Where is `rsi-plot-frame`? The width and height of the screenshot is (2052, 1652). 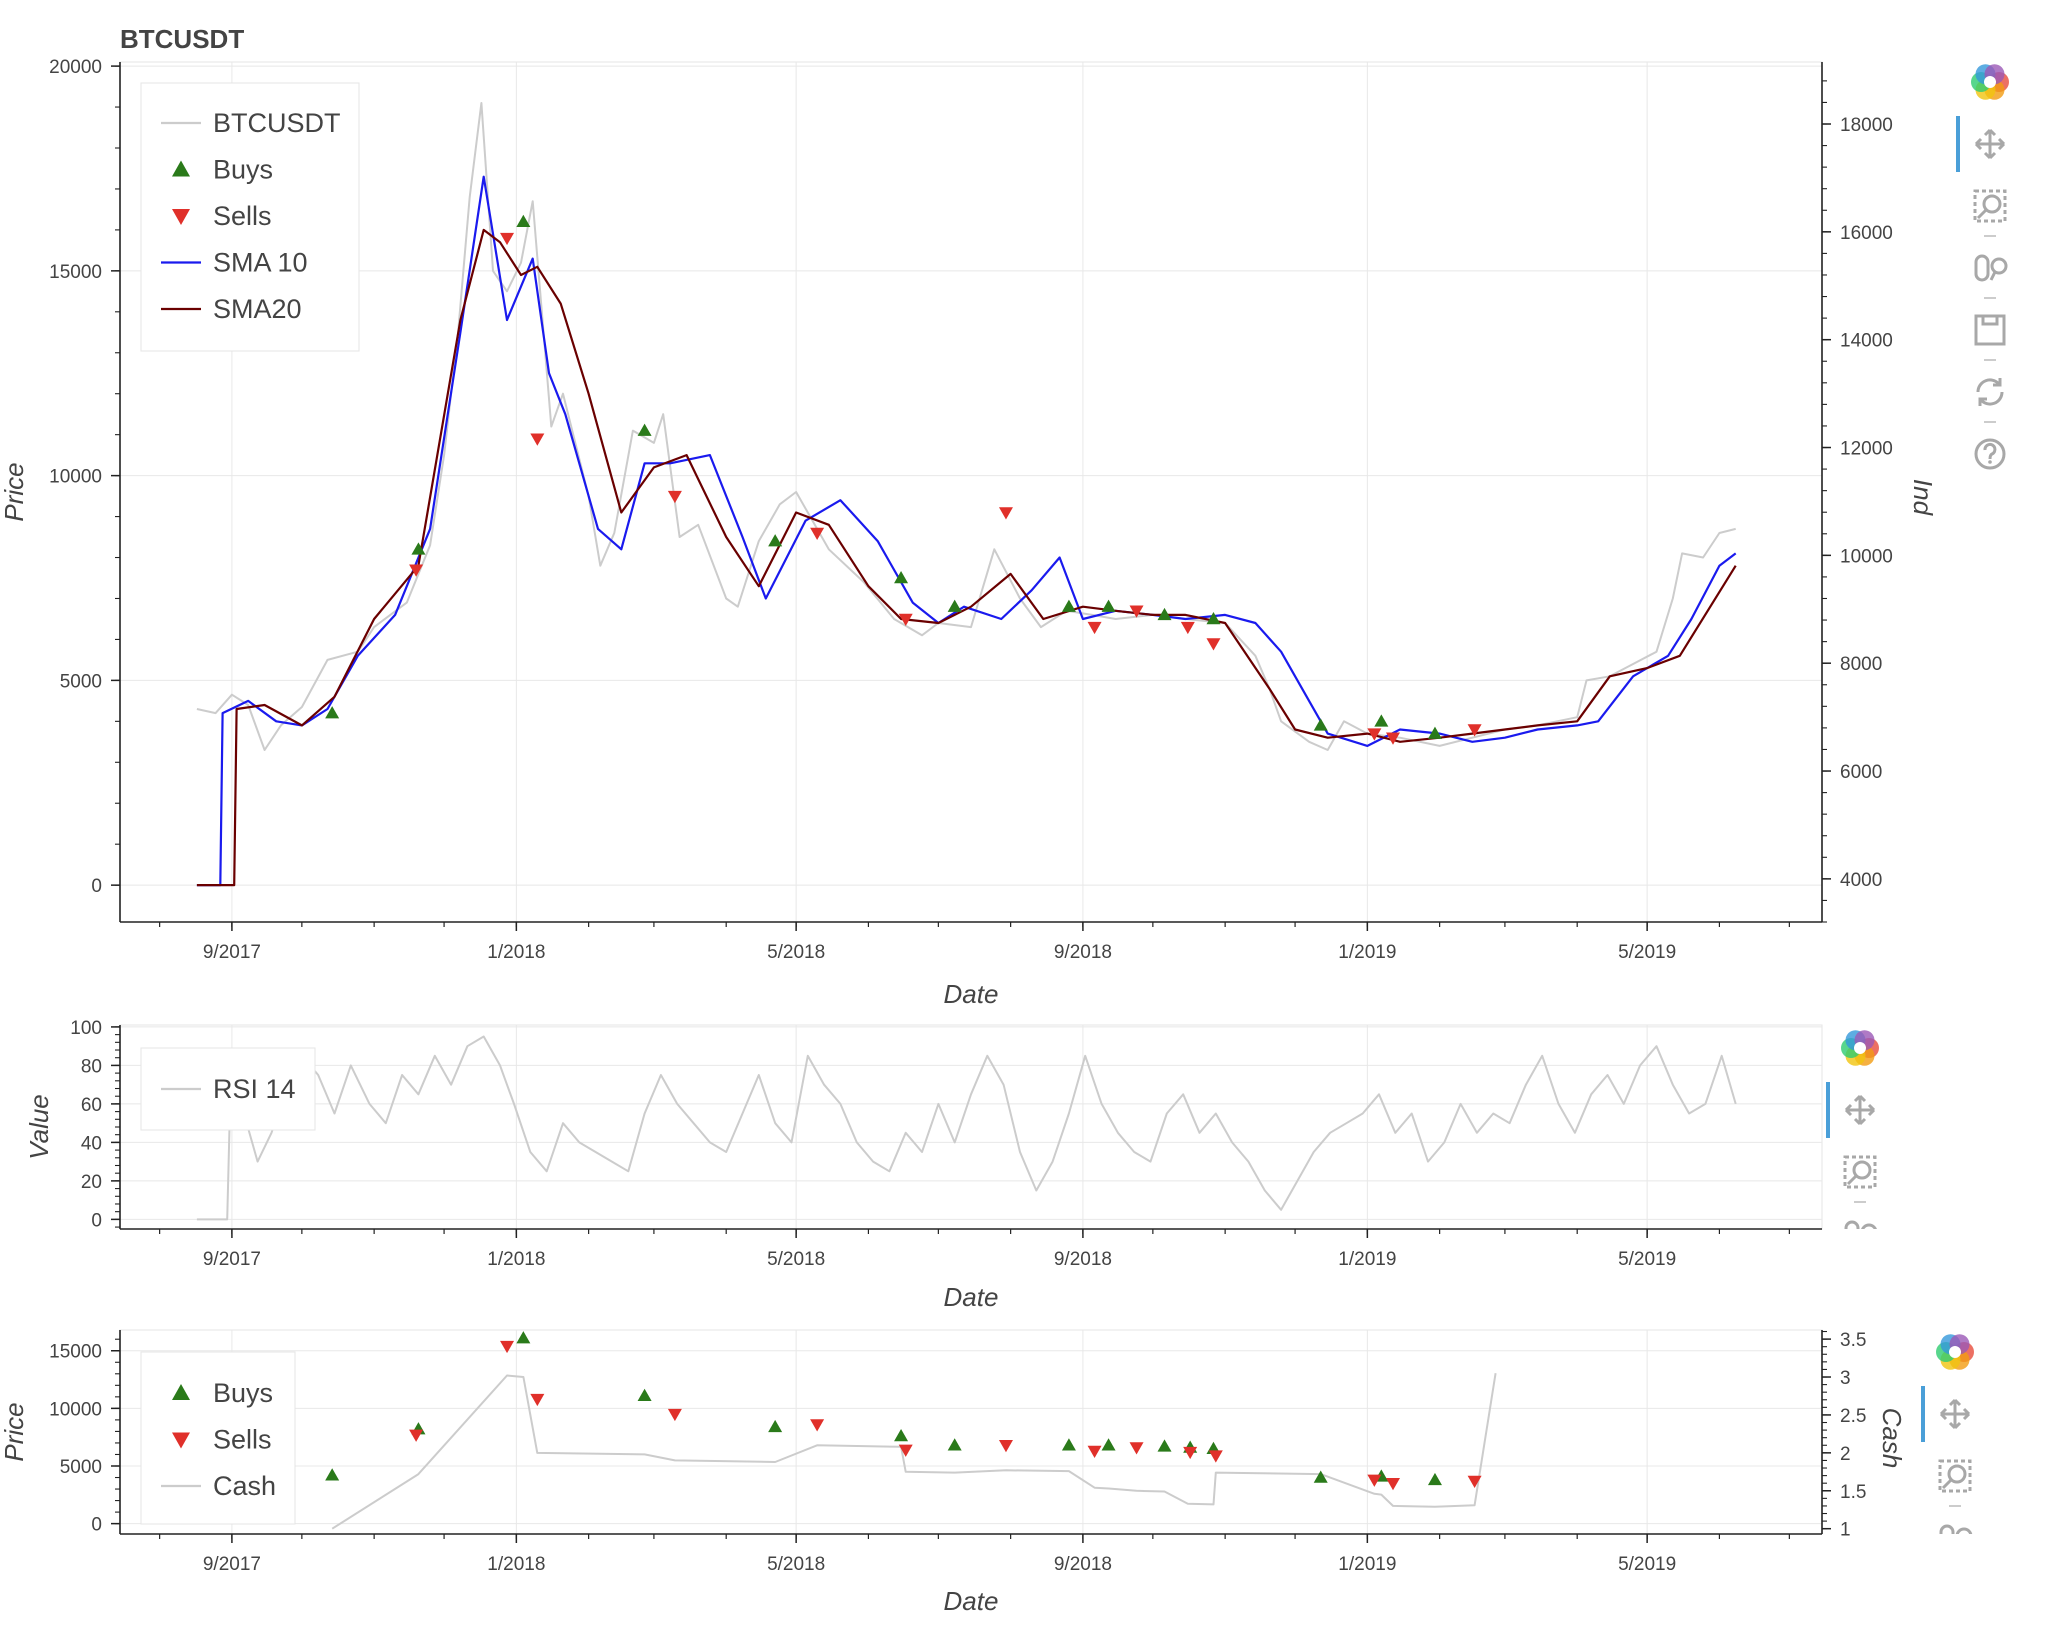 rsi-plot-frame is located at coordinates (971, 1127).